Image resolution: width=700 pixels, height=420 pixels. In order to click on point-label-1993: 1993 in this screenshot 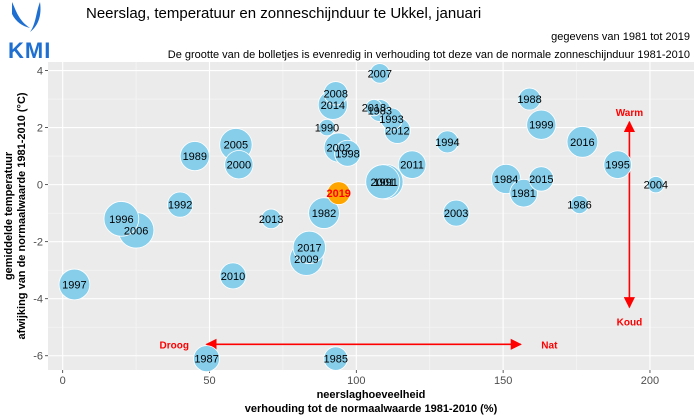, I will do `click(391, 120)`.